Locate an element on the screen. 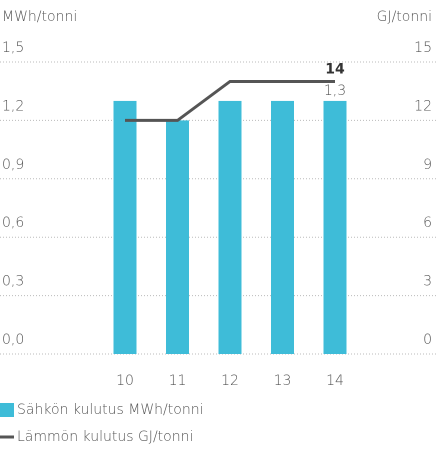 The image size is (437, 459). y2-tick-label: 9 is located at coordinates (427, 165).